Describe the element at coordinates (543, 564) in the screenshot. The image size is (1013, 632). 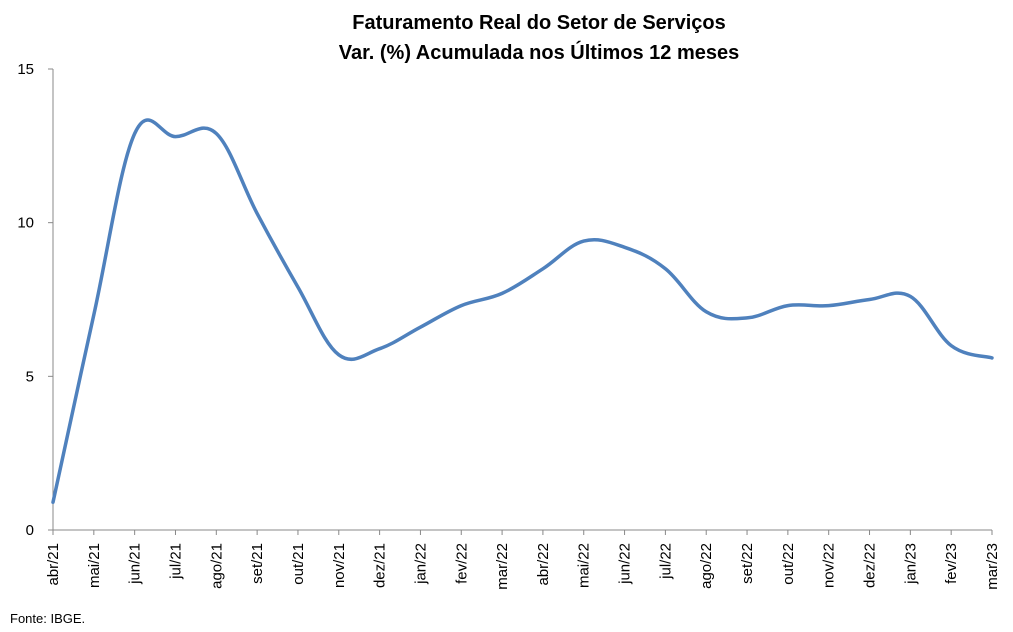
I see `x-tick-label: abr/22` at that location.